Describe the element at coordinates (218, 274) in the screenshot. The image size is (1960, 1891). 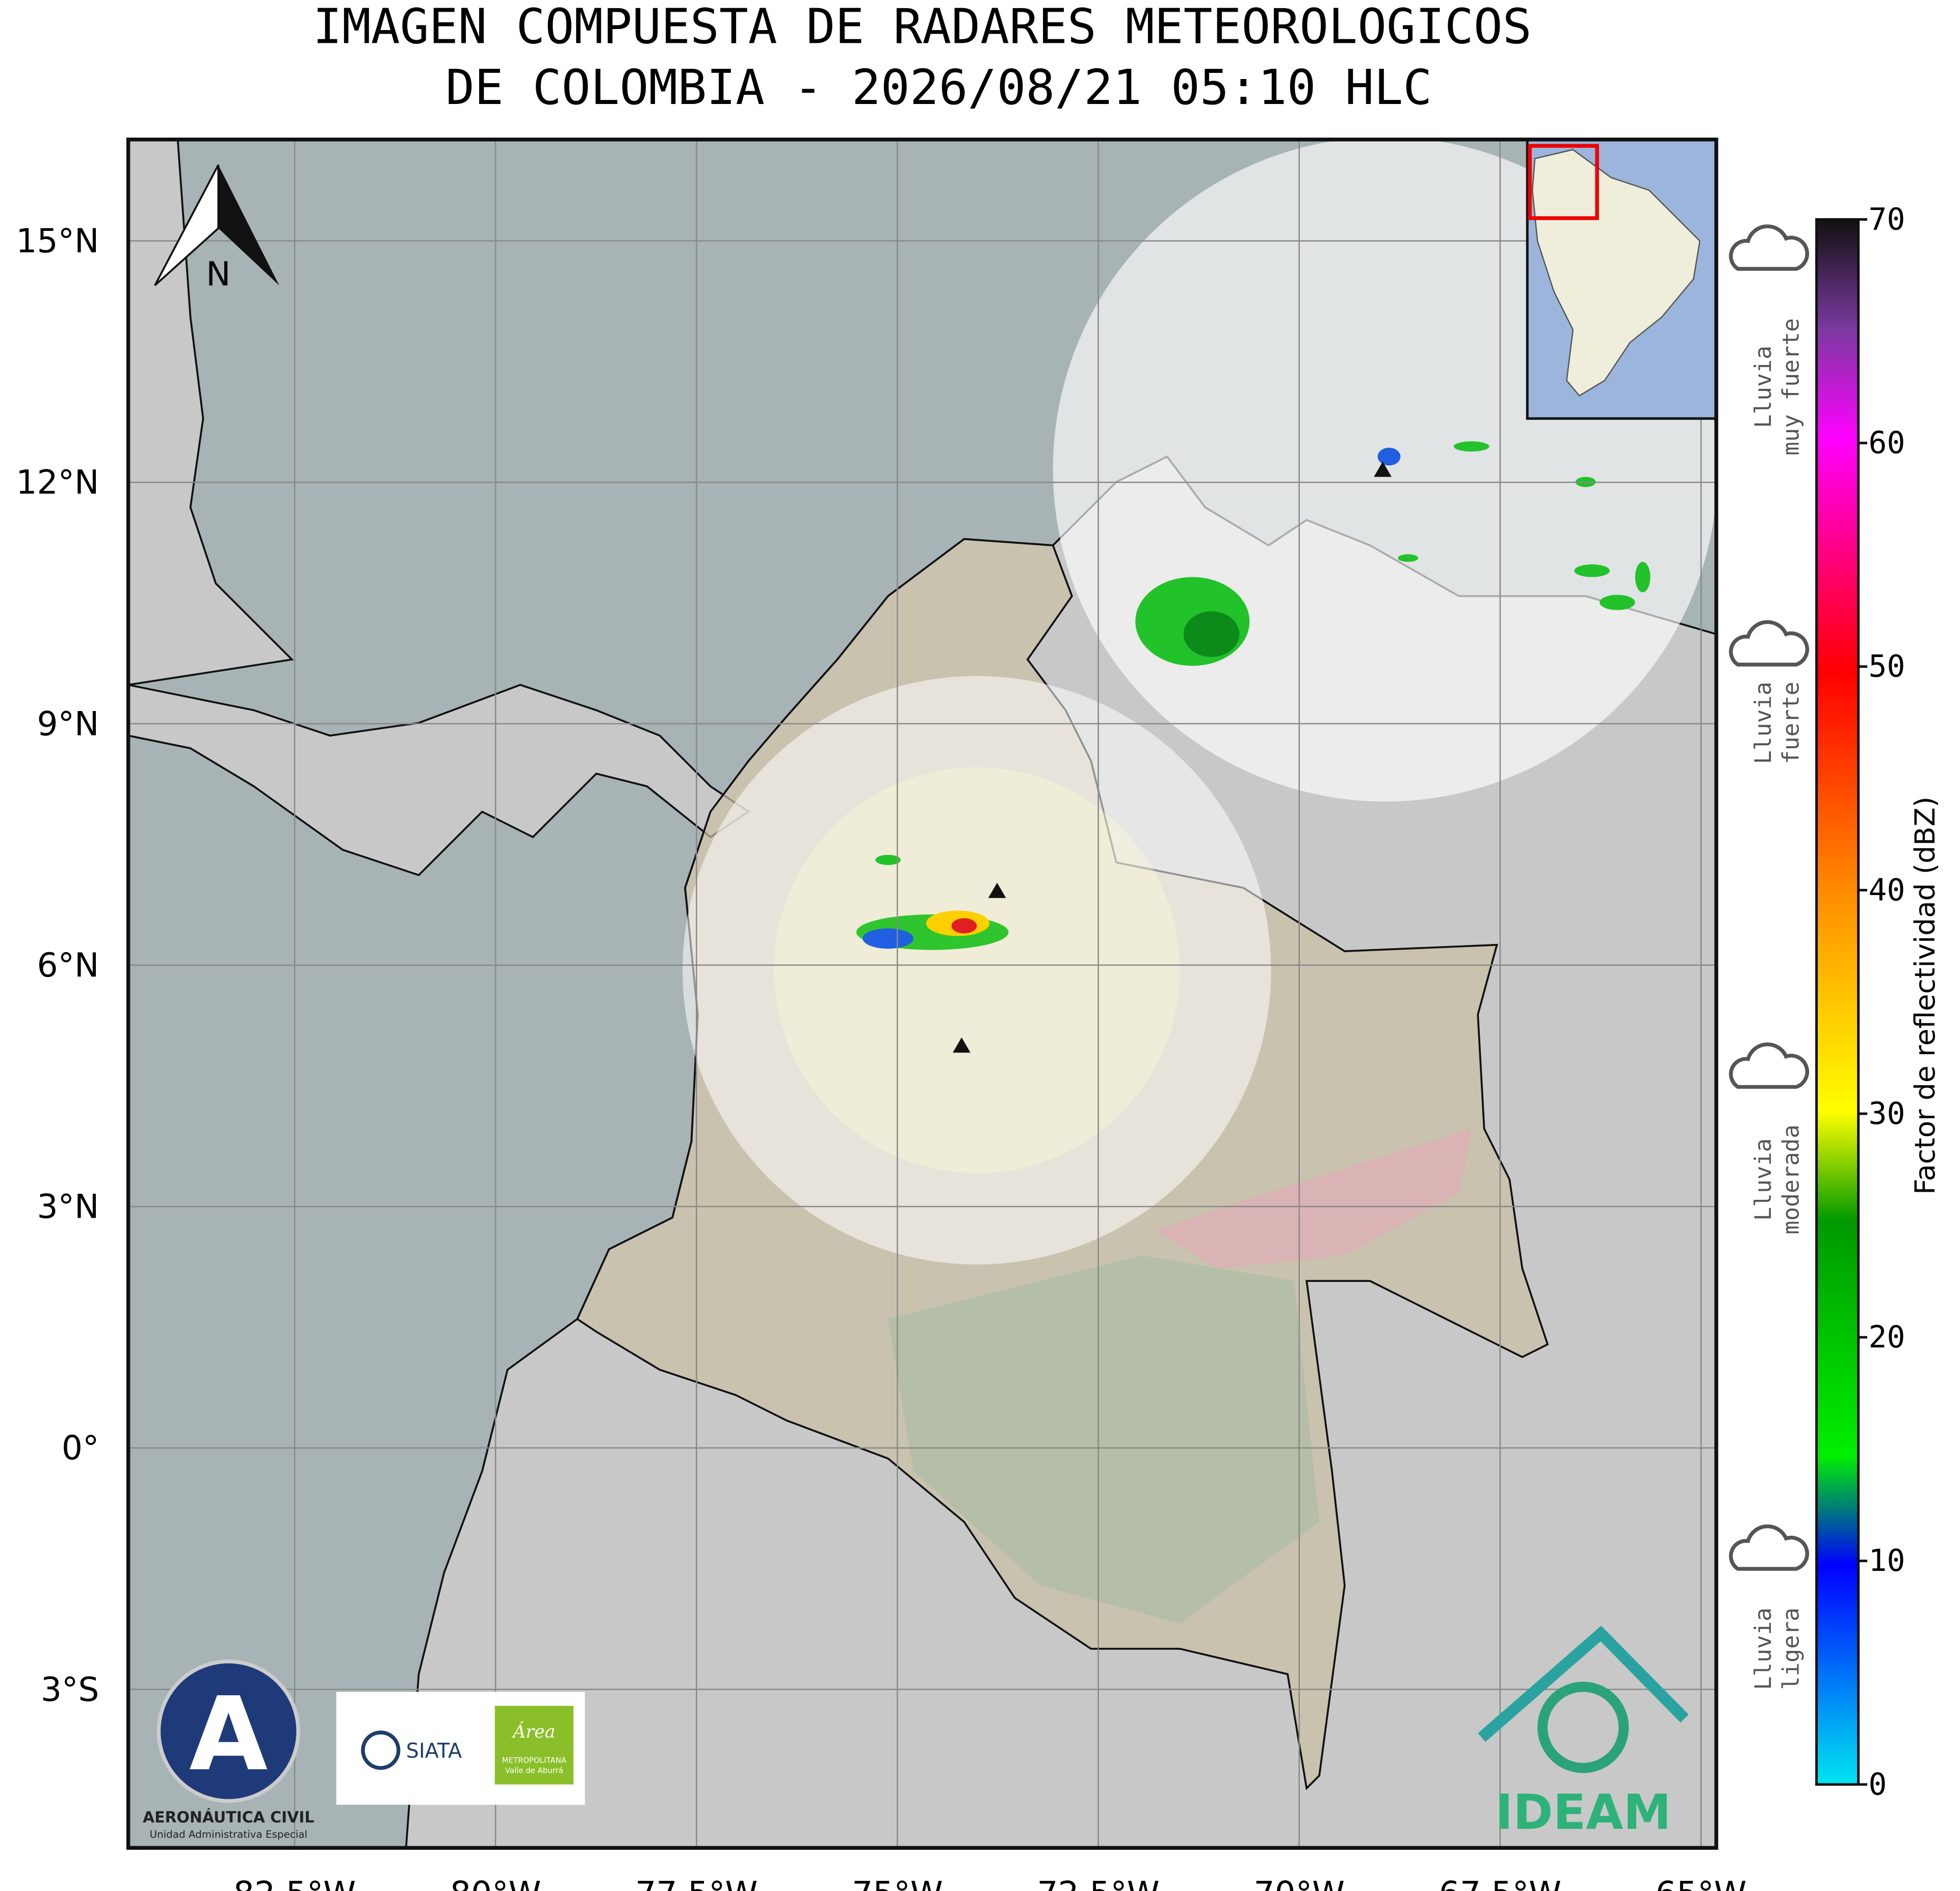
I see `north-label: N` at that location.